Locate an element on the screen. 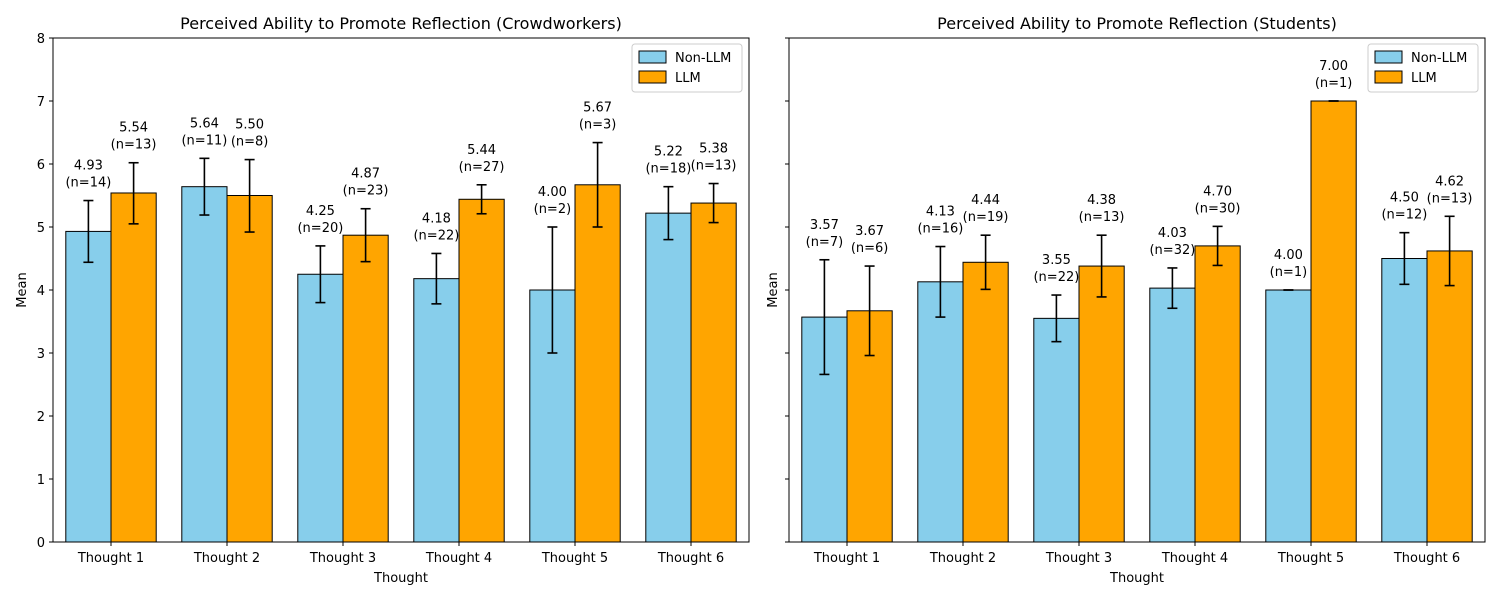 Image resolution: width=1500 pixels, height=600 pixels. data-label: 4.03 is located at coordinates (1172, 233).